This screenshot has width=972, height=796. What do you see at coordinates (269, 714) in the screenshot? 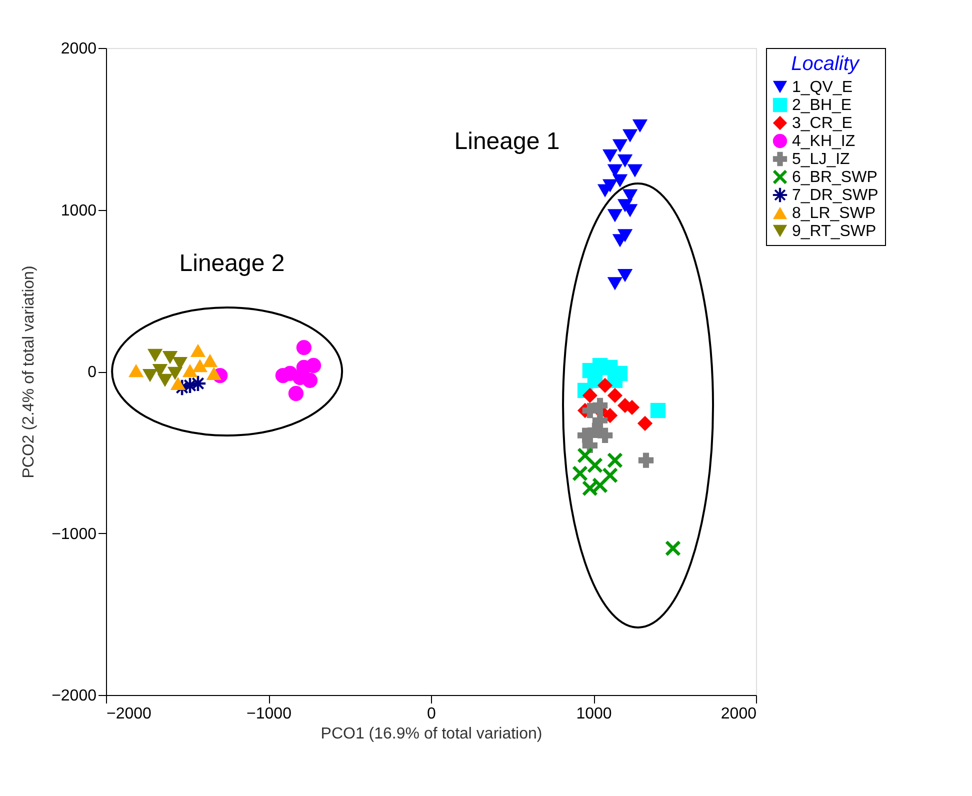
I see `x-tick-label: −1000` at bounding box center [269, 714].